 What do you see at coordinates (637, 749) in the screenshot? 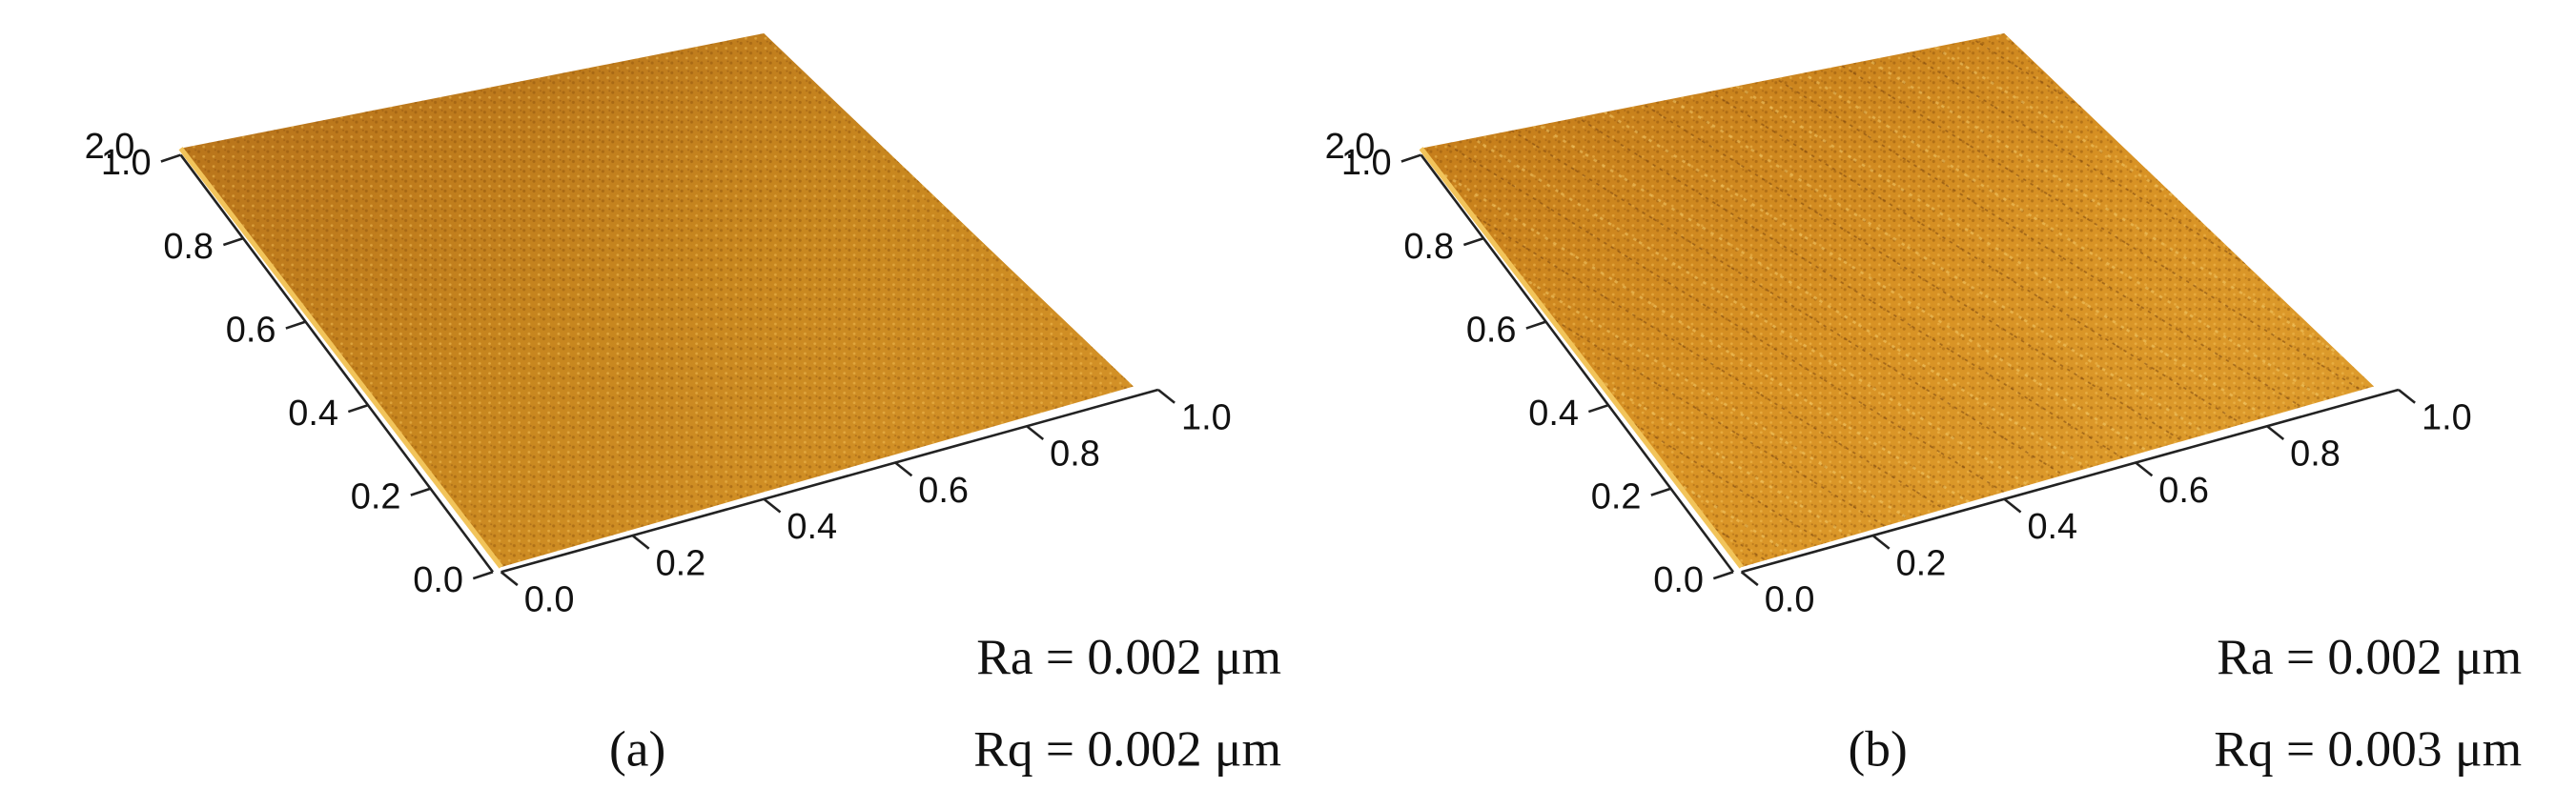
I see `panel-label: (a)` at bounding box center [637, 749].